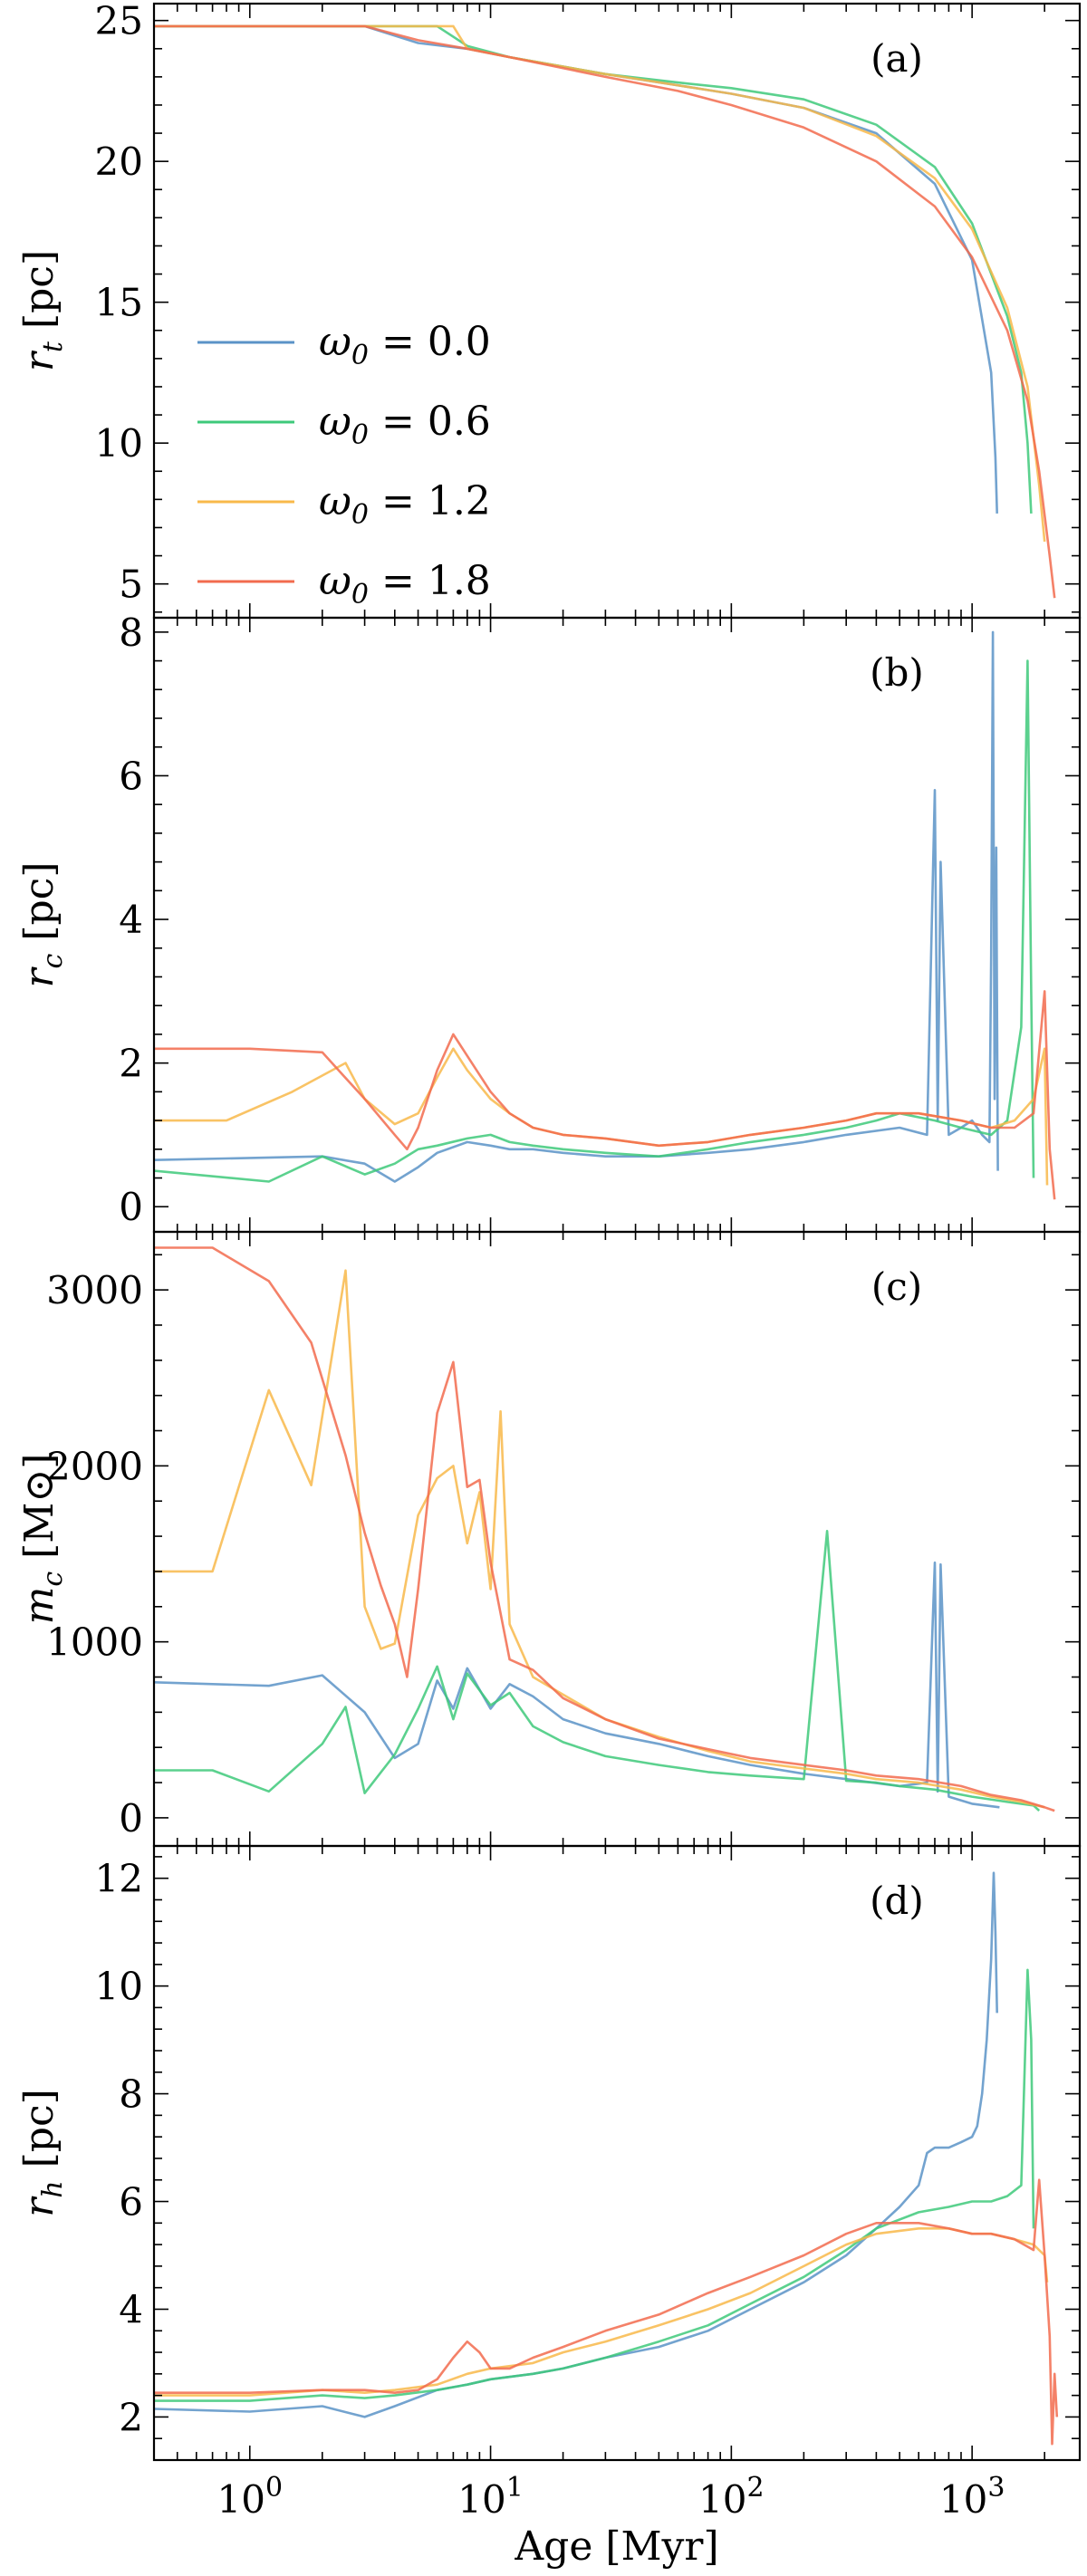 The height and width of the screenshot is (2576, 1087). I want to click on legend-entry: ω0 = 1.8, so click(405, 584).